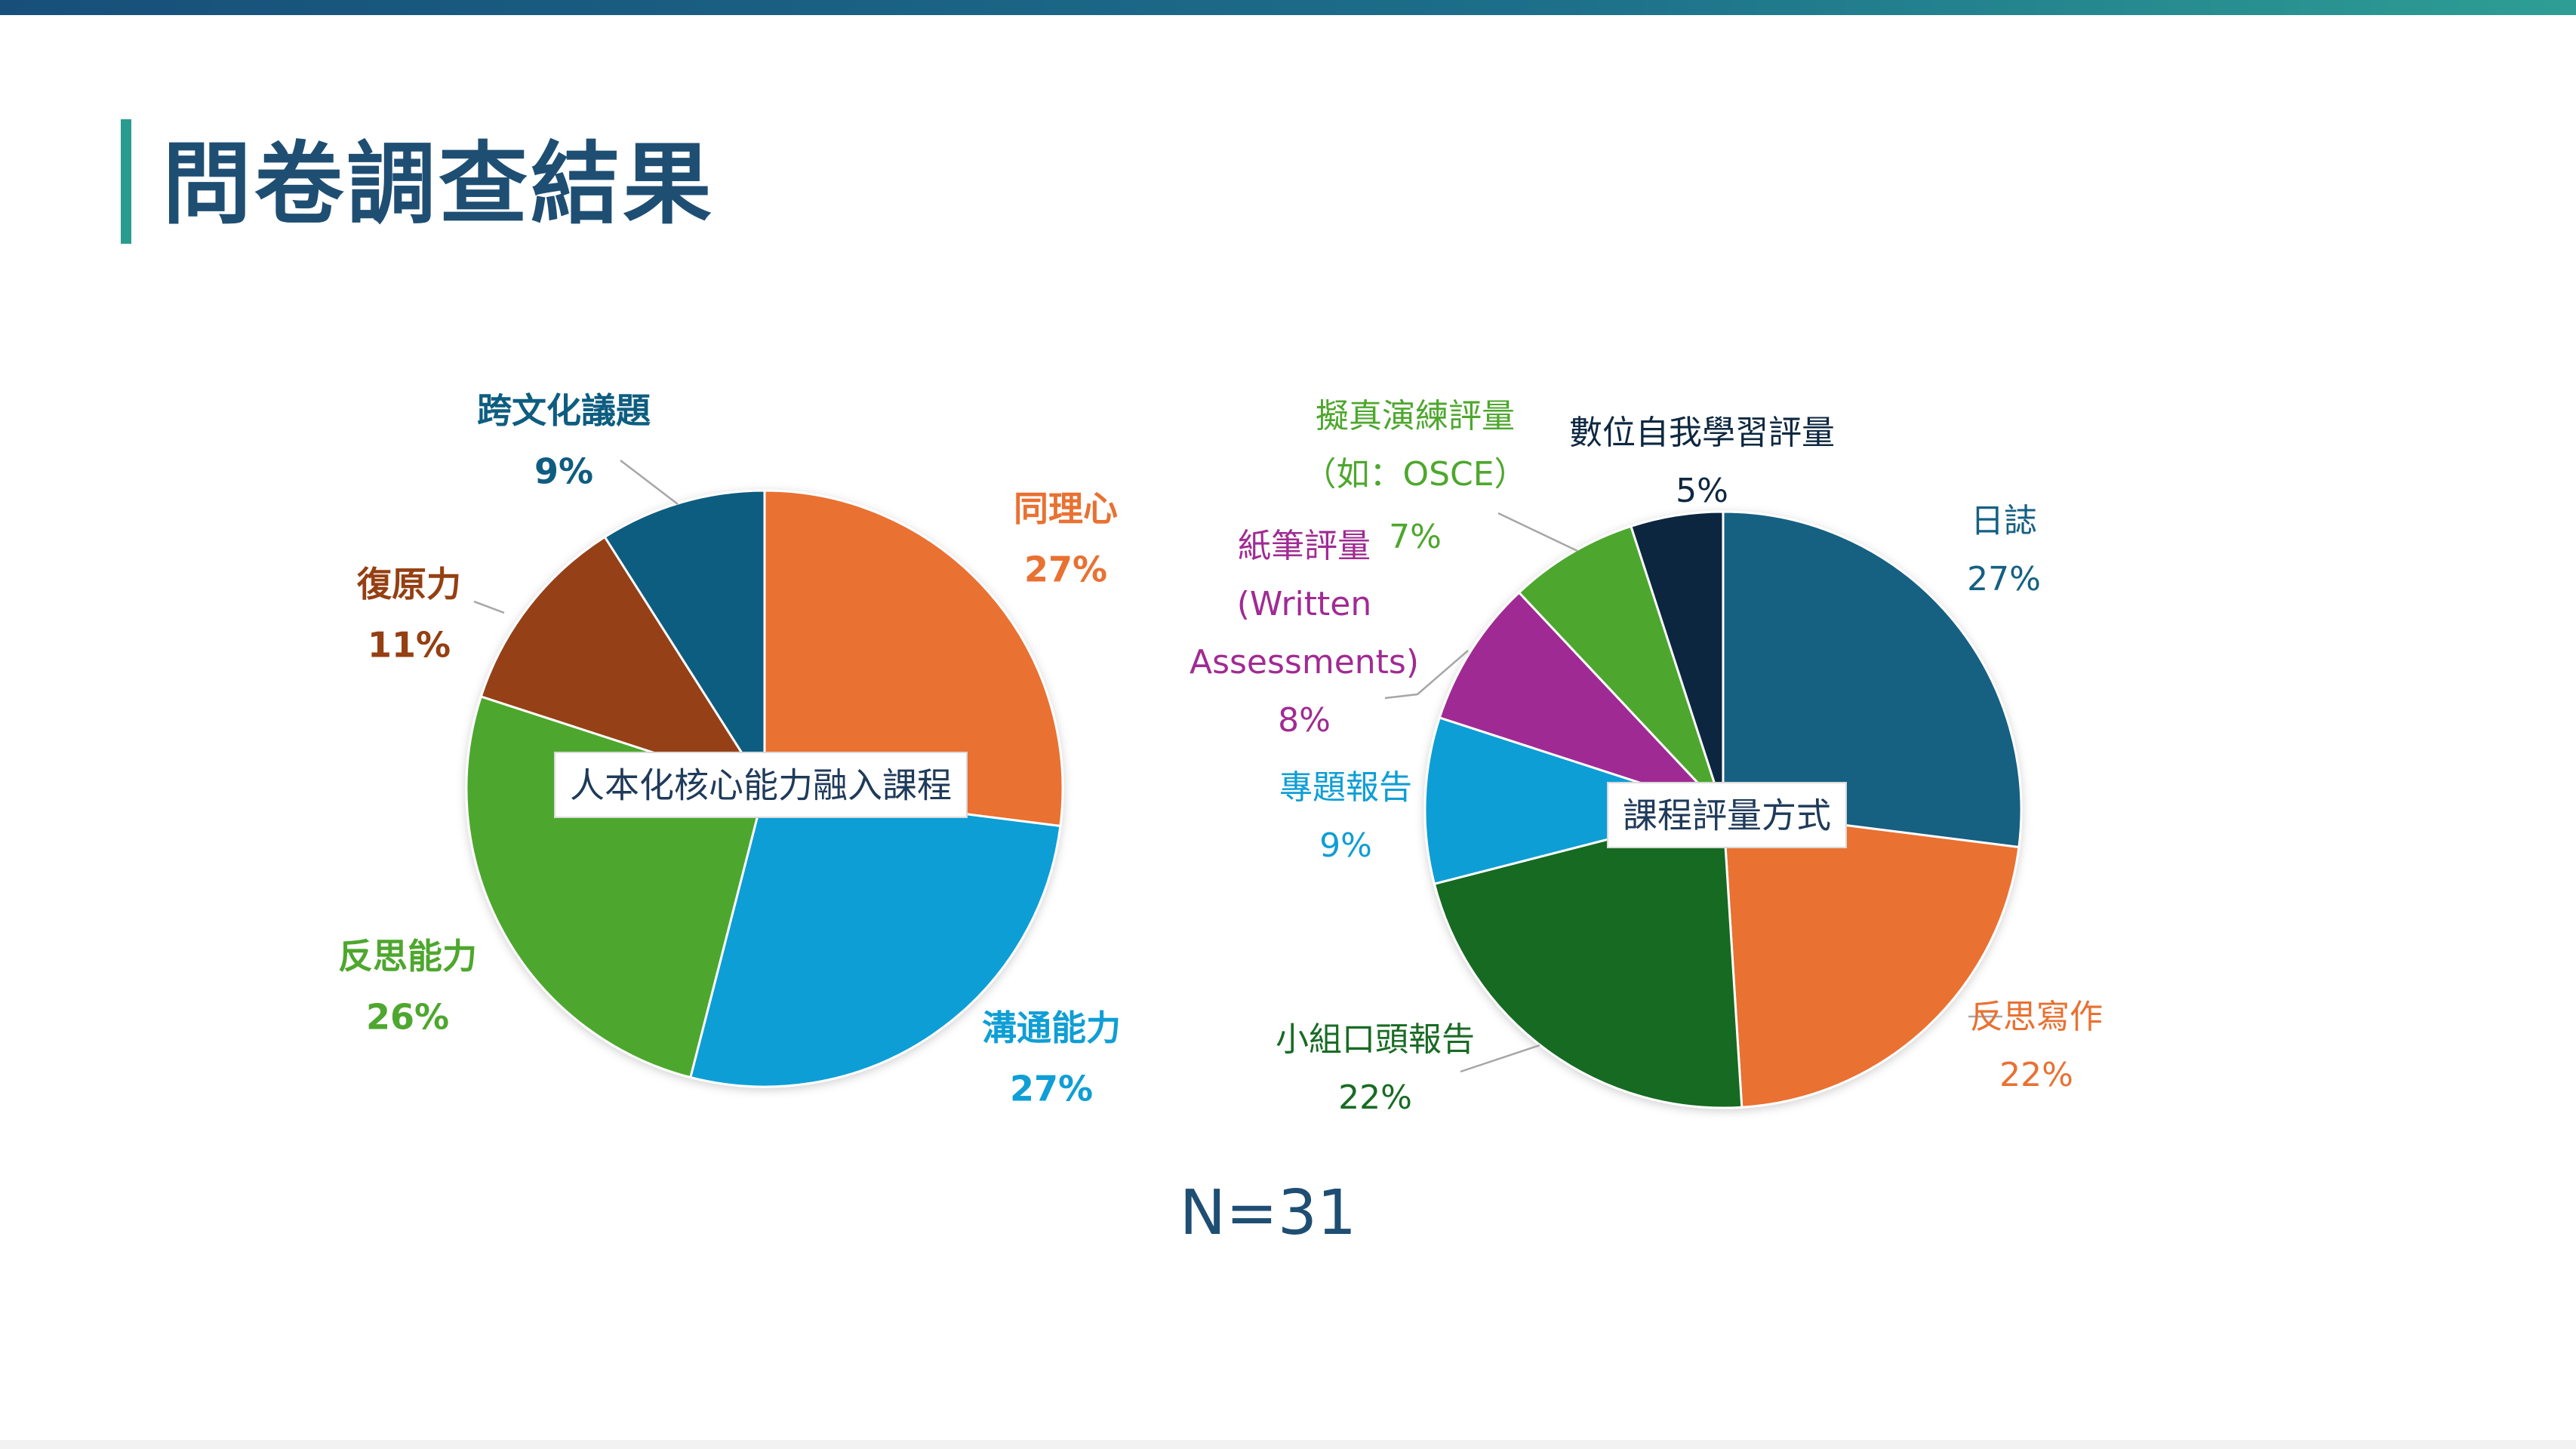 This screenshot has height=1449, width=2576. Describe the element at coordinates (407, 956) in the screenshot. I see `slice-category-label: 反思能力` at that location.